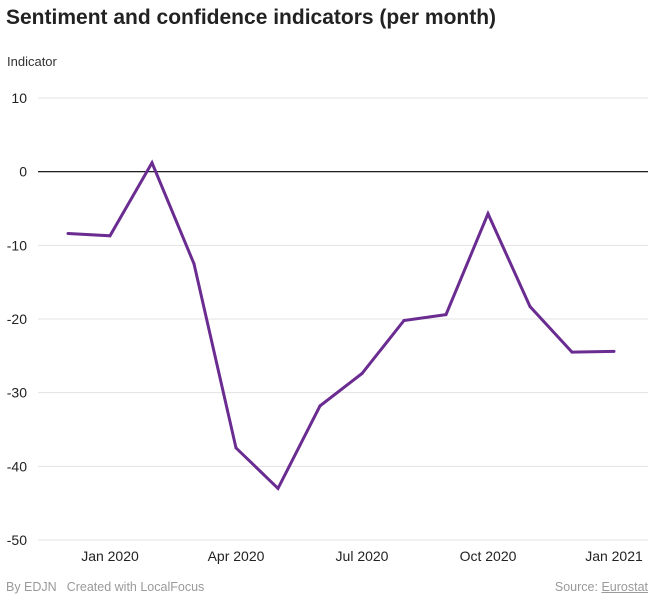 The image size is (654, 600). What do you see at coordinates (17, 245) in the screenshot?
I see `y-tick-label: -10` at bounding box center [17, 245].